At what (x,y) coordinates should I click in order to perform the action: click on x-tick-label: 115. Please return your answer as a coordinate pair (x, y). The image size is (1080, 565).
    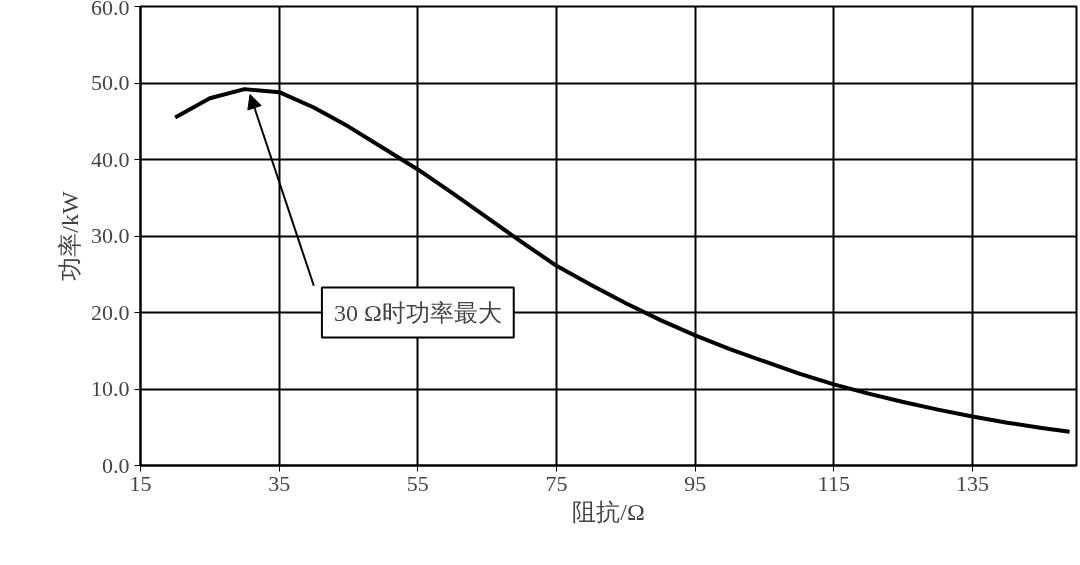
    Looking at the image, I should click on (833, 483).